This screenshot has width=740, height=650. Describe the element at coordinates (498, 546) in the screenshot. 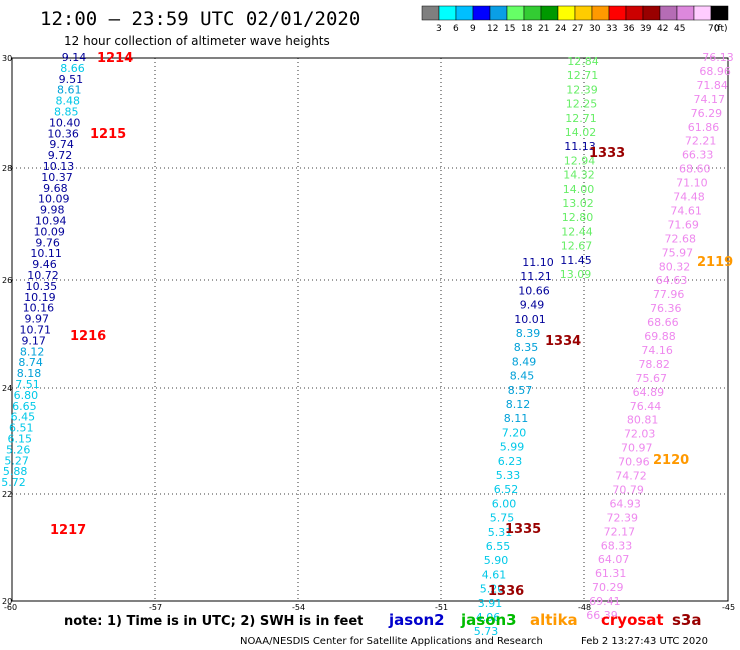

I see `wave-height-value: 6.55` at that location.